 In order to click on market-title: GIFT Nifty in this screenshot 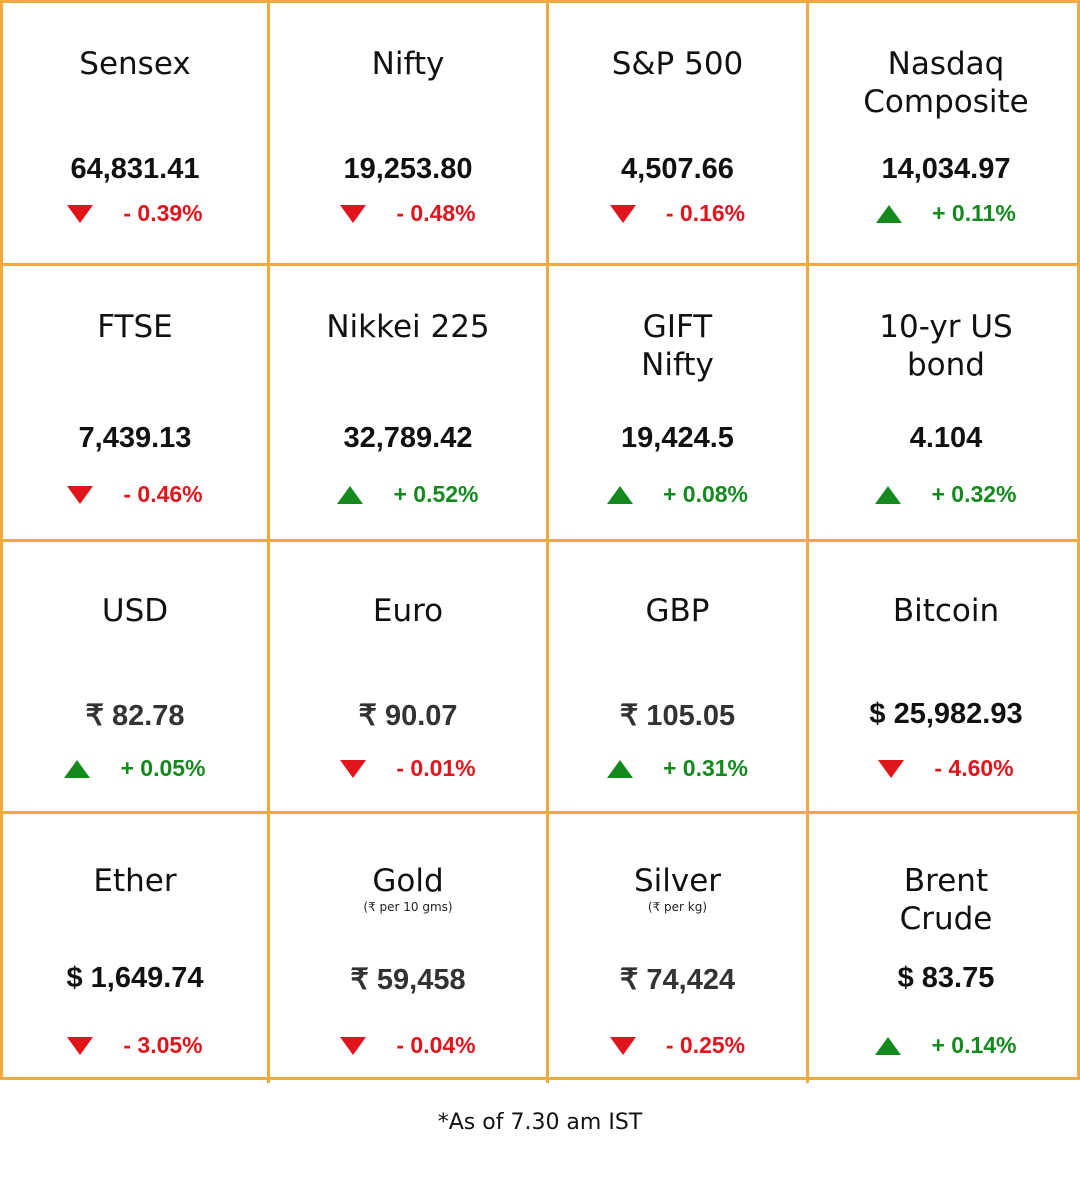, I will do `click(677, 346)`.